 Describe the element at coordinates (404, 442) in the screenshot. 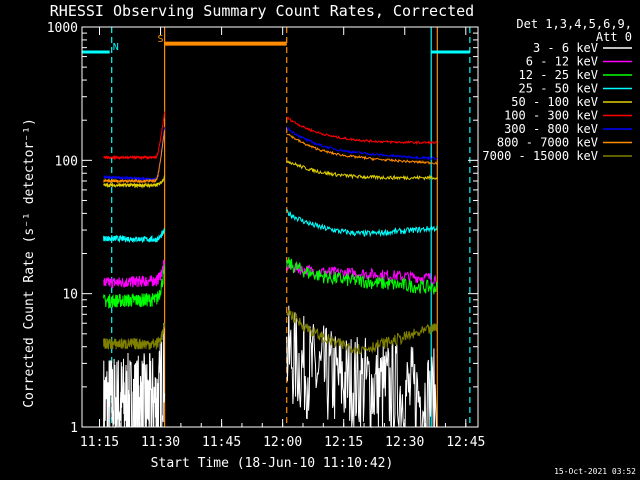

I see `x-tick-label-5: 12:30` at that location.